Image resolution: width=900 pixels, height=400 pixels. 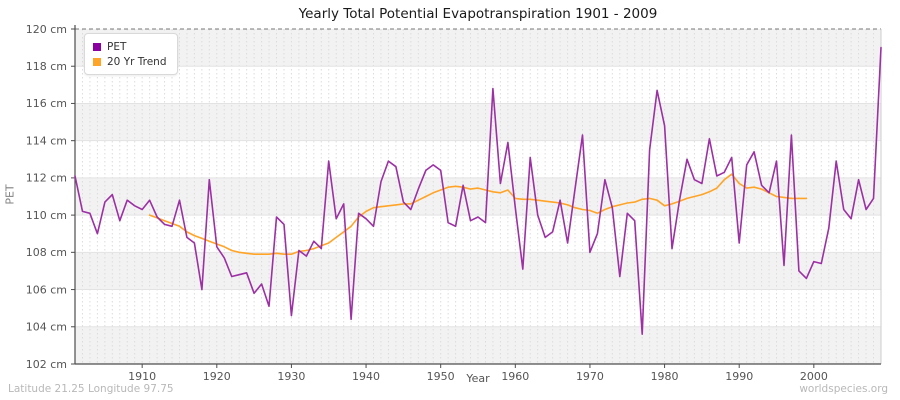 What do you see at coordinates (814, 376) in the screenshot?
I see `svg-text: 2000` at bounding box center [814, 376].